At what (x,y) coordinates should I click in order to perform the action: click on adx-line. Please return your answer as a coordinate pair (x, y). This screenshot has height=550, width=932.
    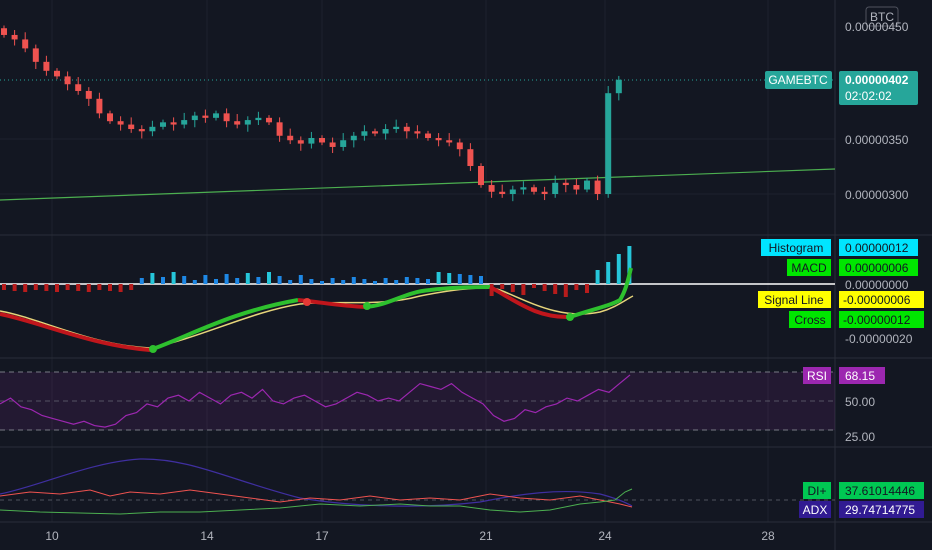
    Looking at the image, I should click on (316, 482).